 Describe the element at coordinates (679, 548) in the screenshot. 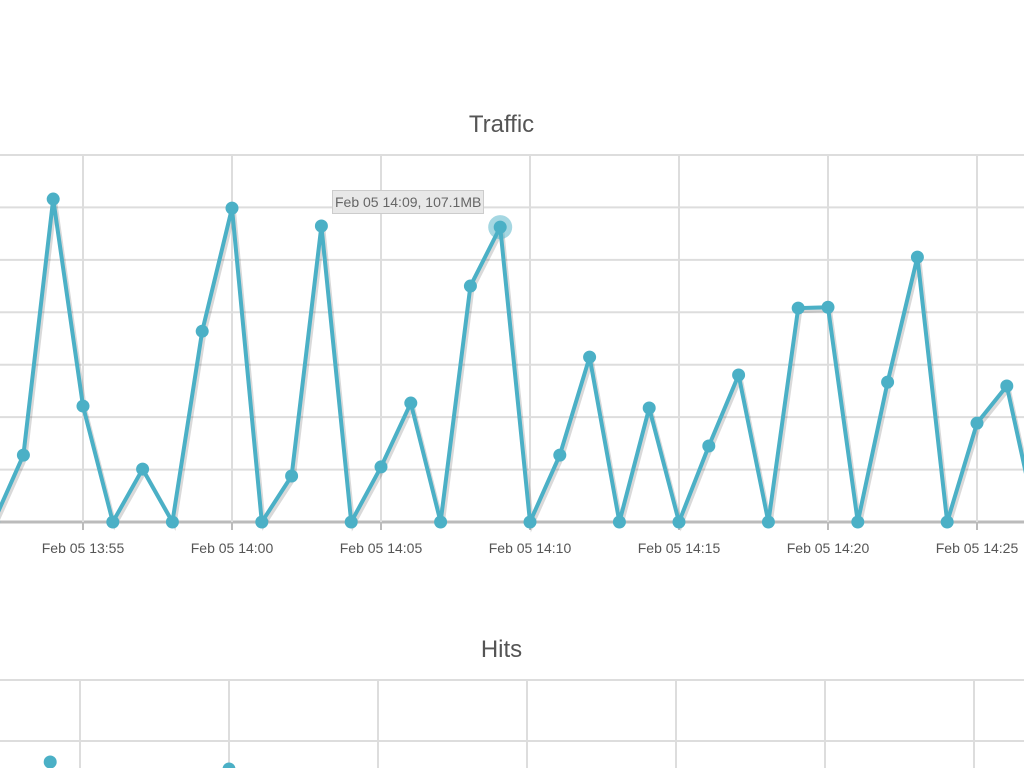

I see `x-tick-label: Feb 05 14:15` at that location.